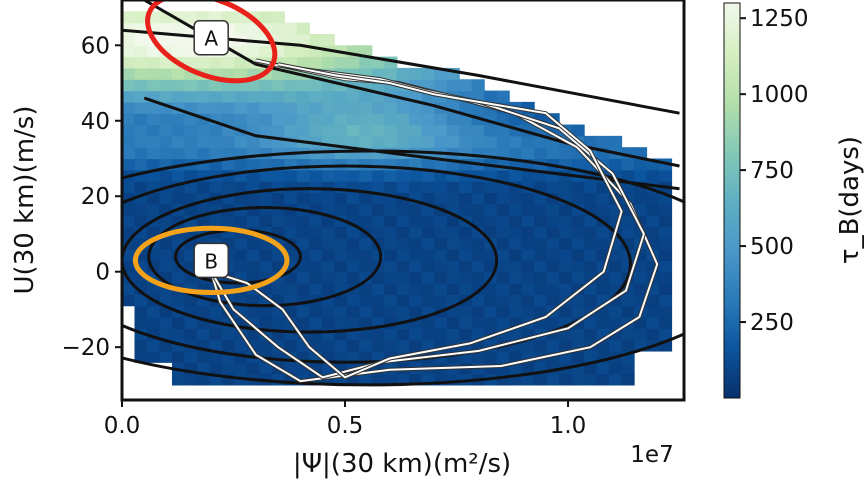 The width and height of the screenshot is (867, 486). I want to click on region-a-label: A, so click(211, 39).